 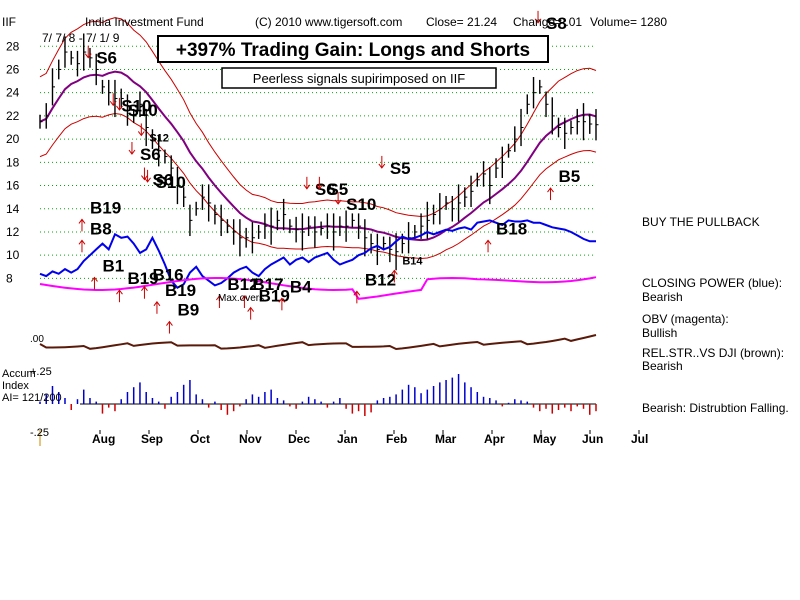 I want to click on closing-power-line-path, so click(x=317, y=254).